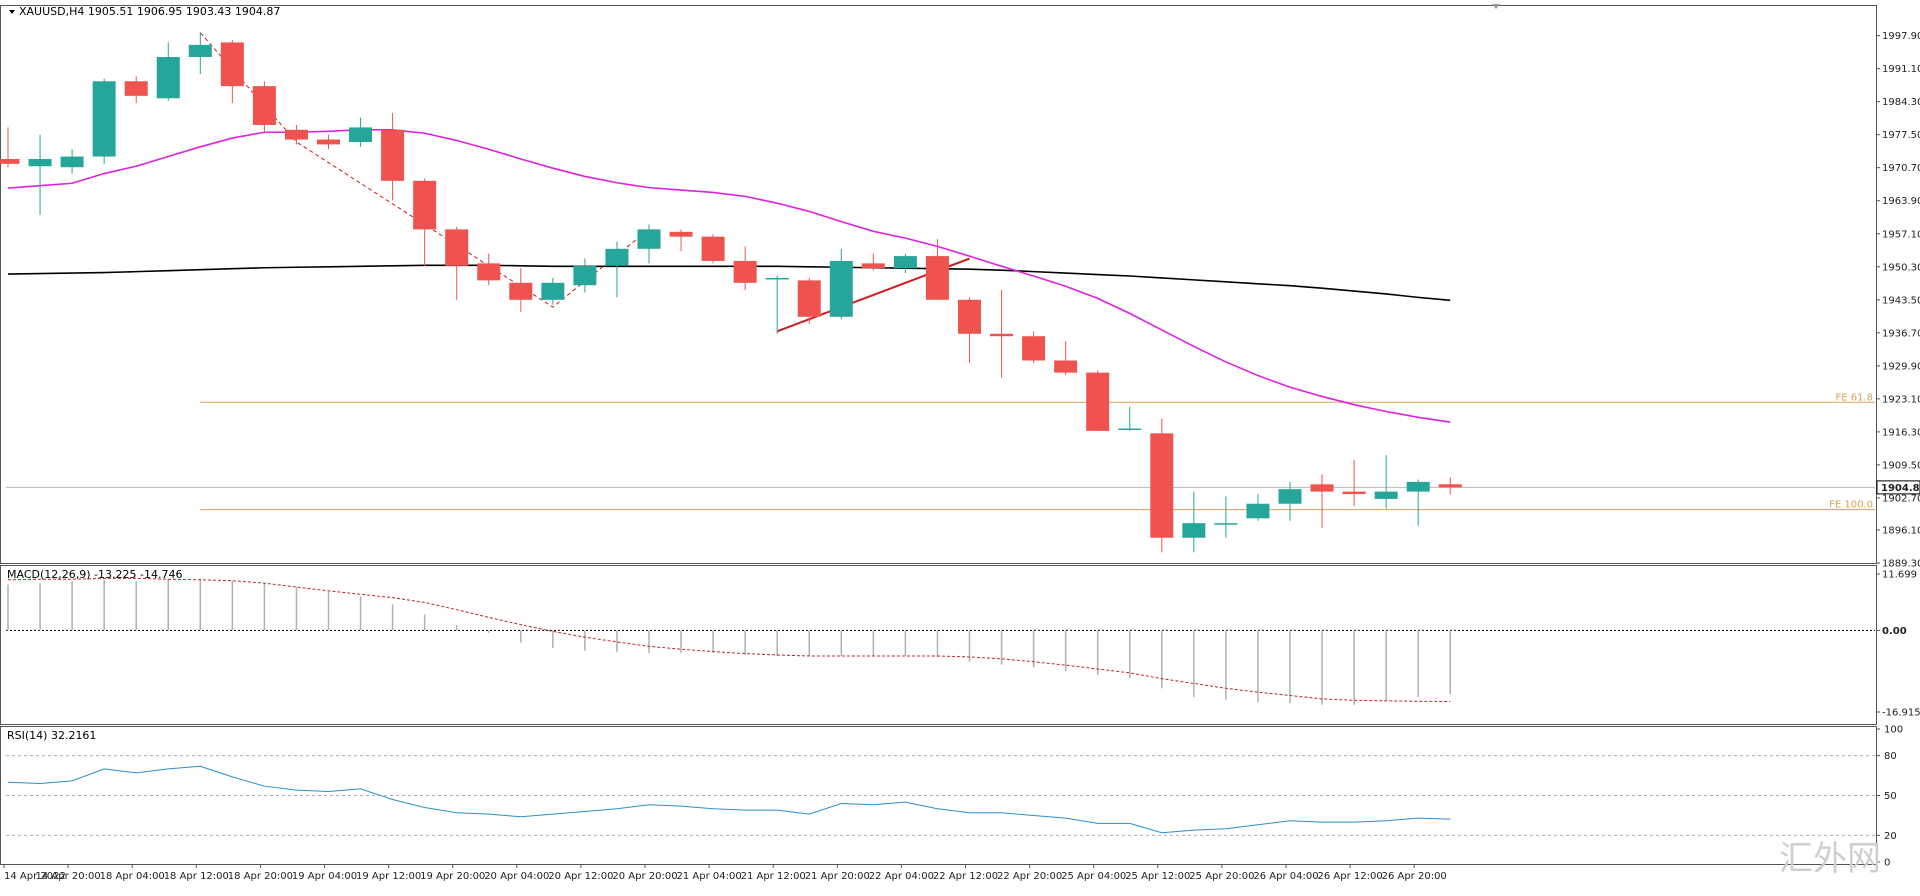 The width and height of the screenshot is (1920, 896). I want to click on macd-title: MACD(12,26,9) -13.225 -14.746, so click(94, 574).